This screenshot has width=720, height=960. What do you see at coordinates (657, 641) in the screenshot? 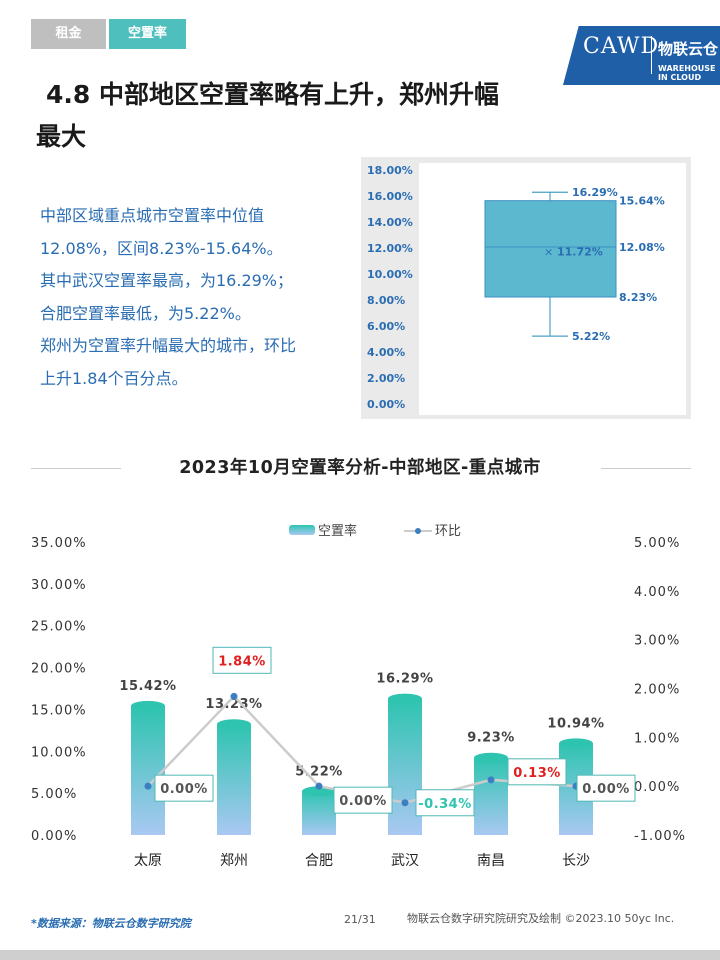
I see `right-axis-tick: 3.00%` at bounding box center [657, 641].